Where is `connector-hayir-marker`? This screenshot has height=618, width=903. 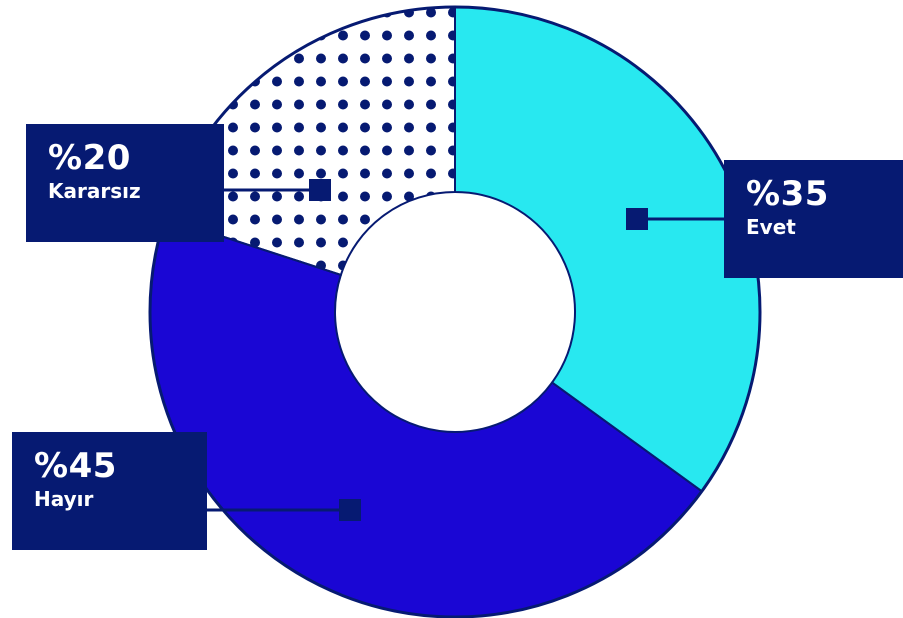 connector-hayir-marker is located at coordinates (350, 510).